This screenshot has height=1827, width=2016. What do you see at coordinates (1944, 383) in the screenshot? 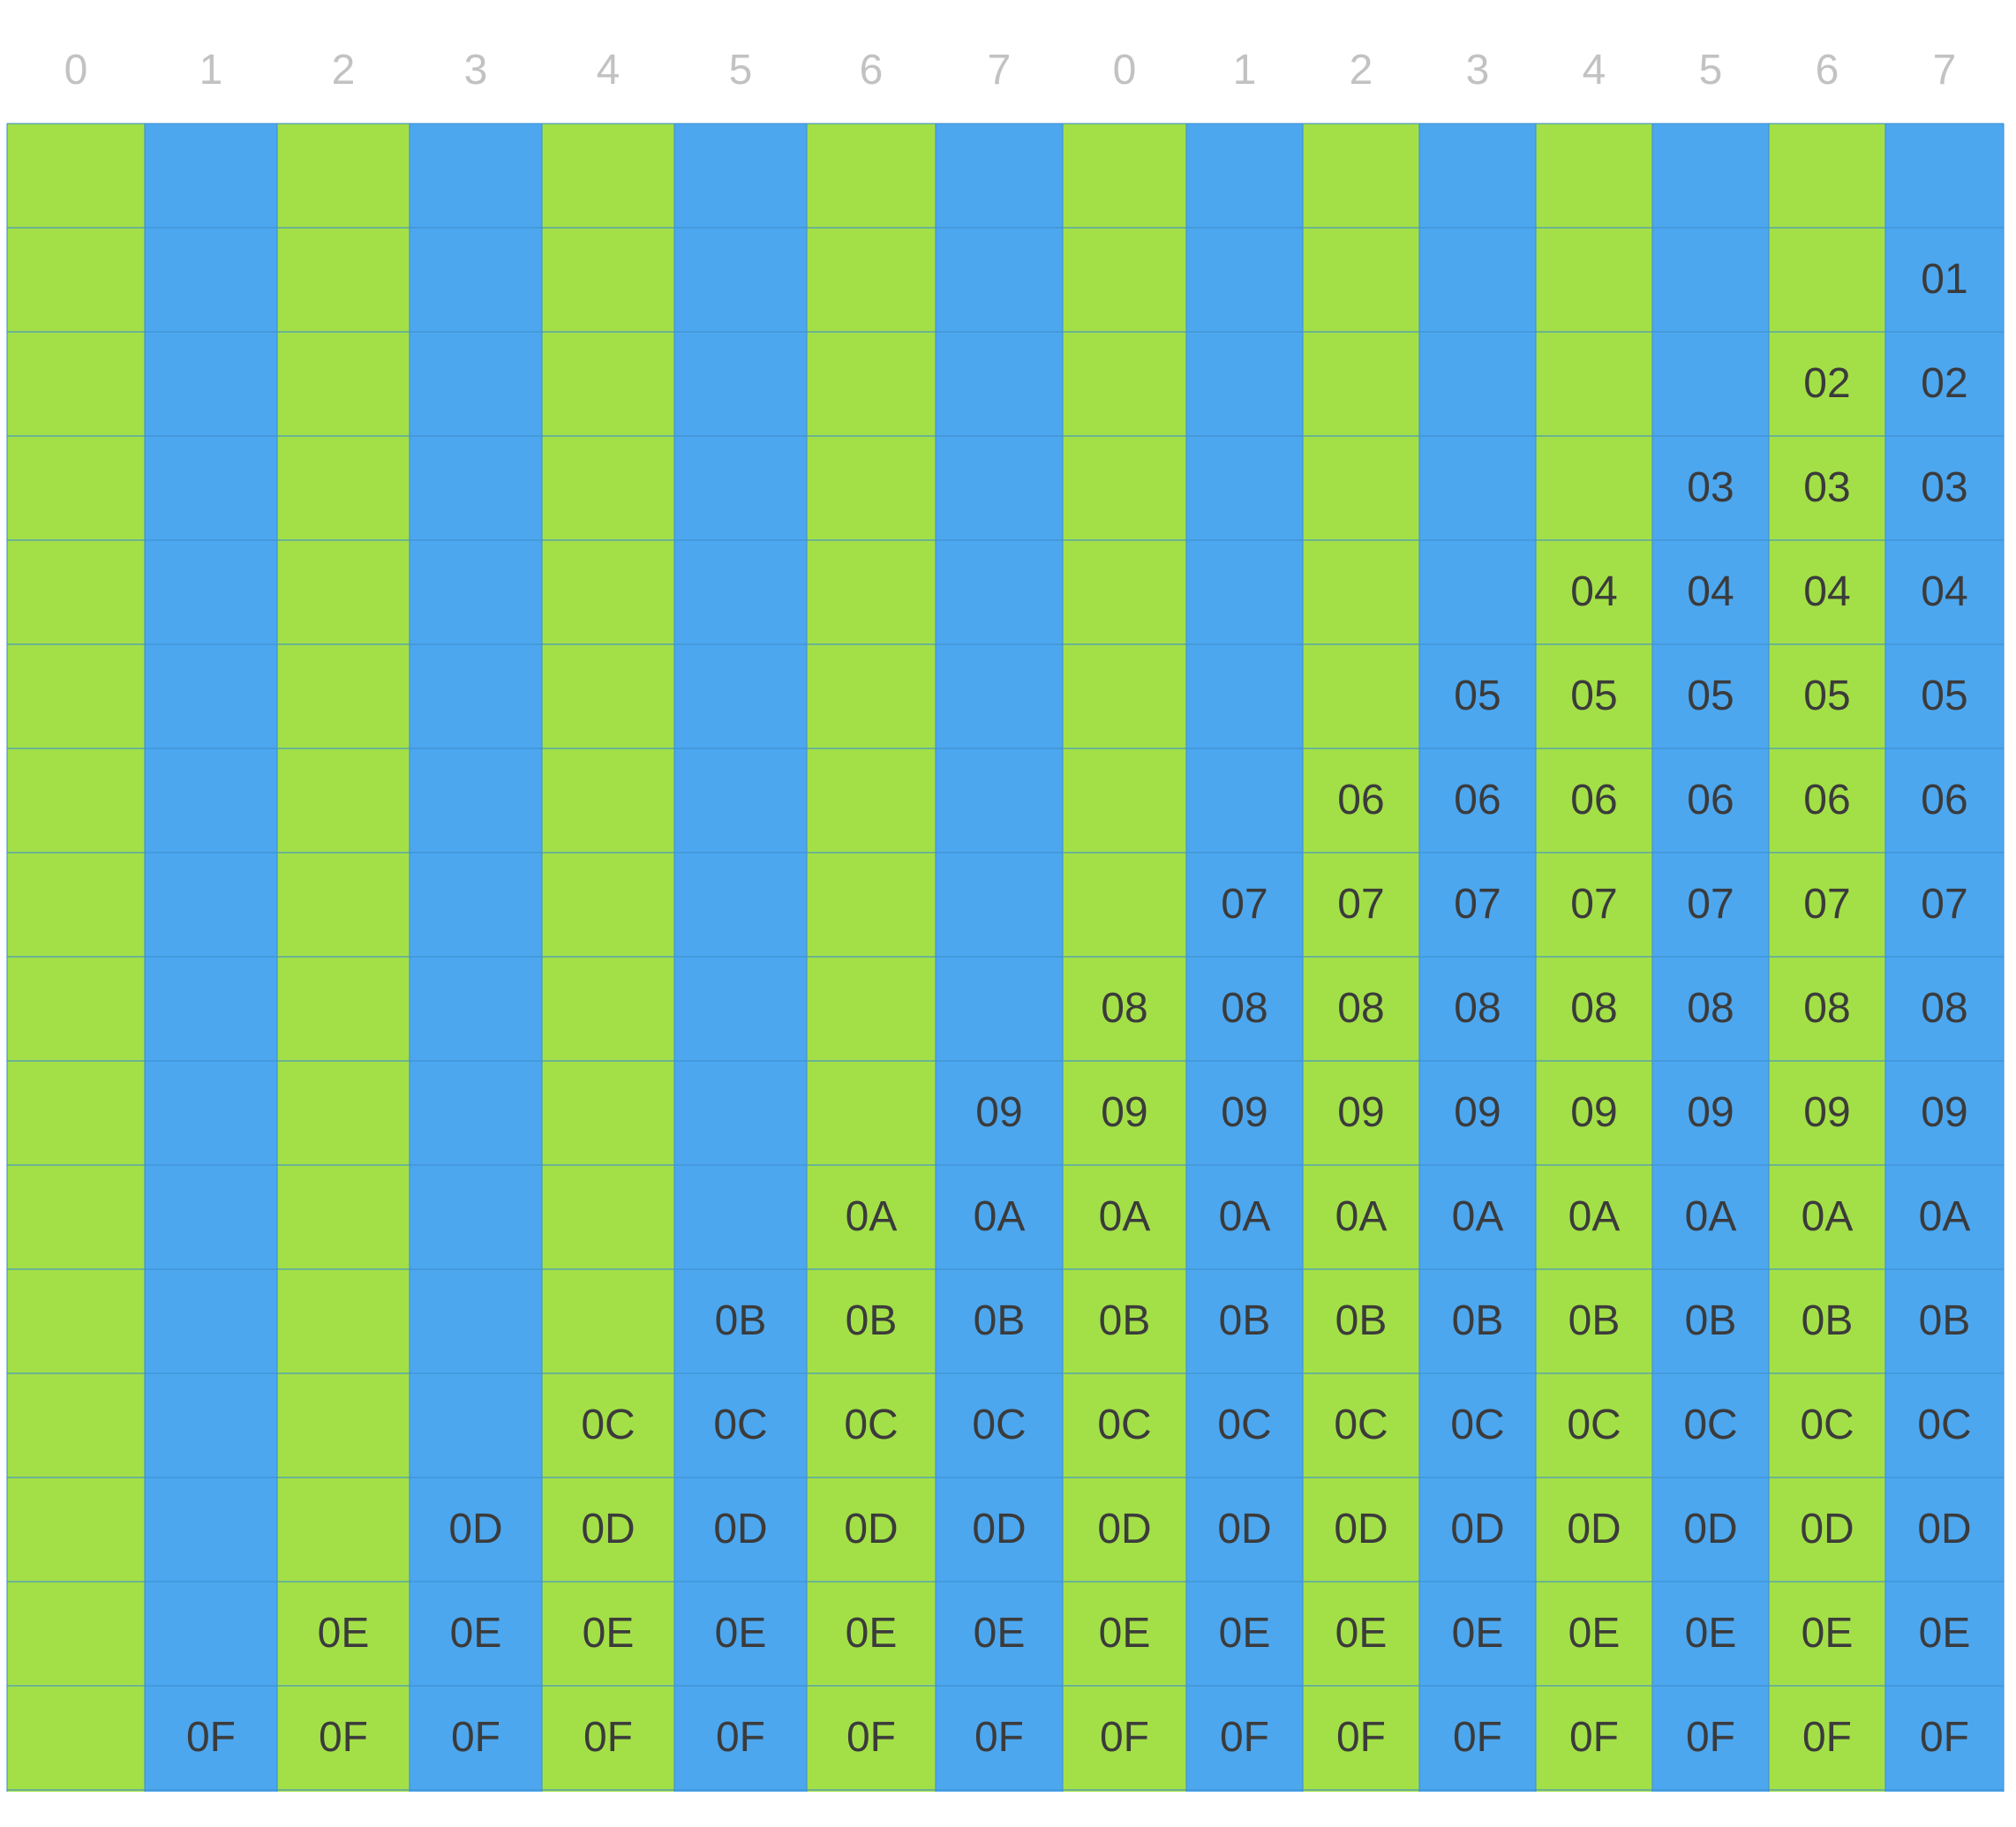
I see `grid-cell: 02` at bounding box center [1944, 383].